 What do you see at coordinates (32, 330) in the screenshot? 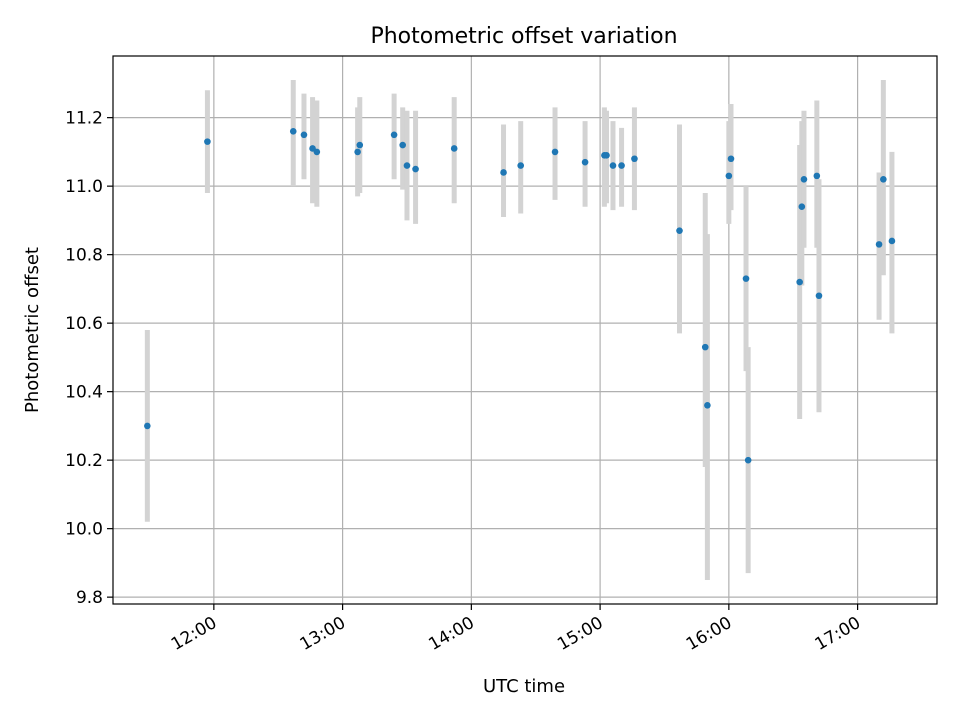
I see `y-axis-label: Photometric offset` at bounding box center [32, 330].